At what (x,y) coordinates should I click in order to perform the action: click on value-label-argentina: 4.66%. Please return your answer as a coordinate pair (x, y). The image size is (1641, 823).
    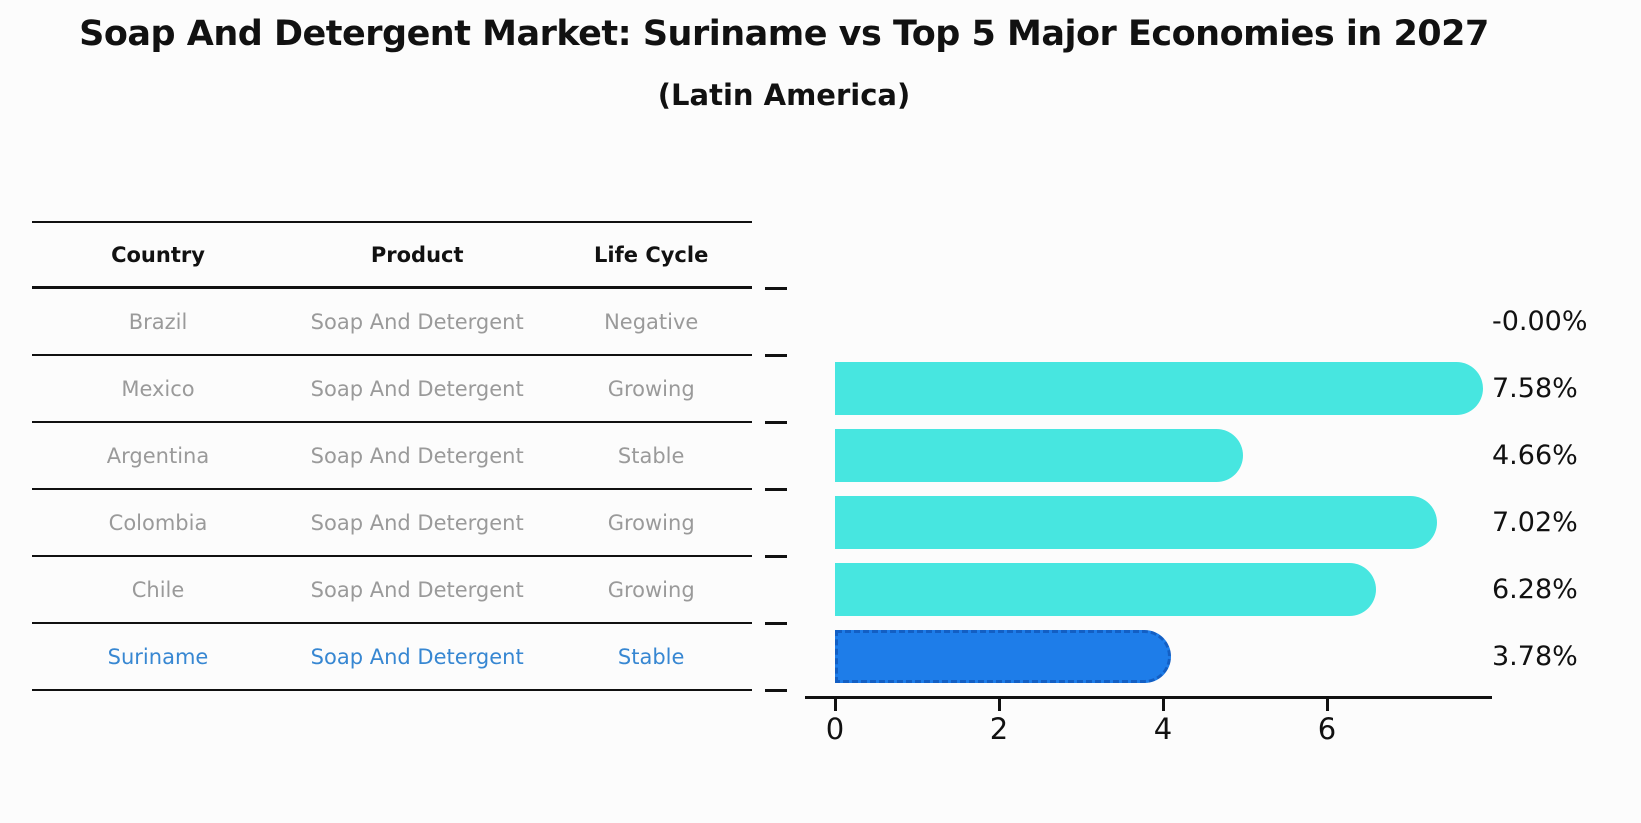
    Looking at the image, I should click on (1535, 455).